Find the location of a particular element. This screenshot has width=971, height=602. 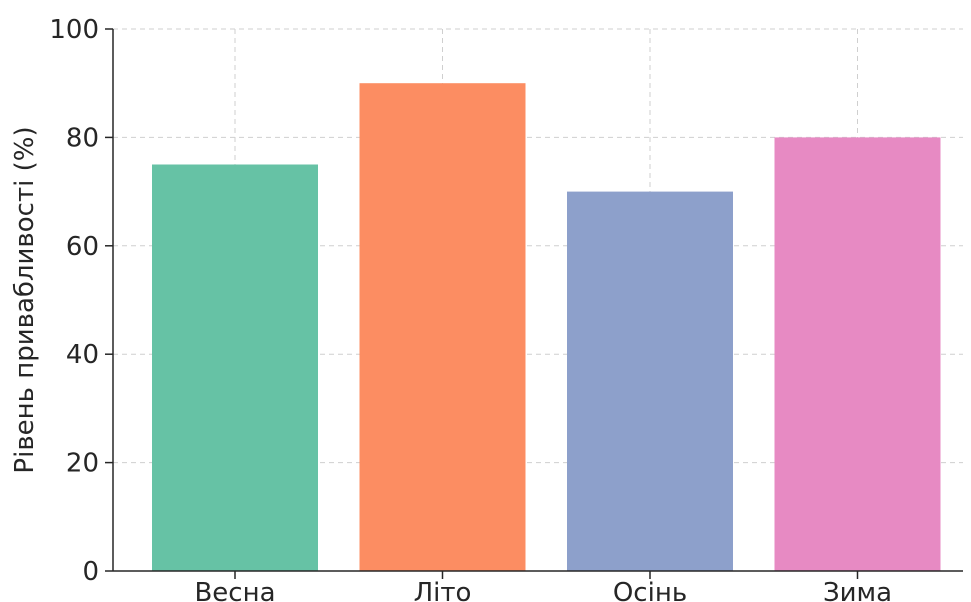

y-axis-title: Рівень привабливості (%) is located at coordinates (25, 299).